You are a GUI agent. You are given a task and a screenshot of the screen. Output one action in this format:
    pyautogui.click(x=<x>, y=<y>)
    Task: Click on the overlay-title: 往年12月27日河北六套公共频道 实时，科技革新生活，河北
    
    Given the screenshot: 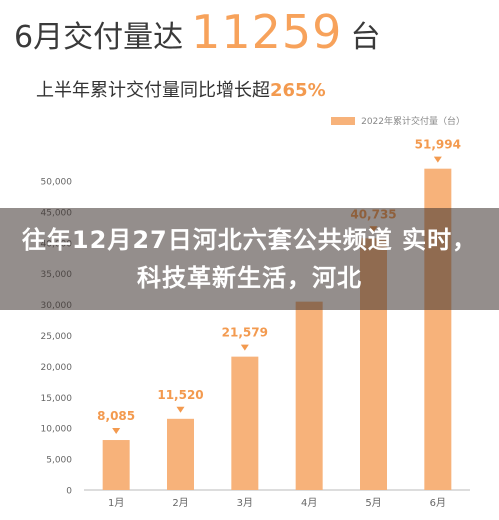 What is the action you would take?
    pyautogui.click(x=249, y=259)
    